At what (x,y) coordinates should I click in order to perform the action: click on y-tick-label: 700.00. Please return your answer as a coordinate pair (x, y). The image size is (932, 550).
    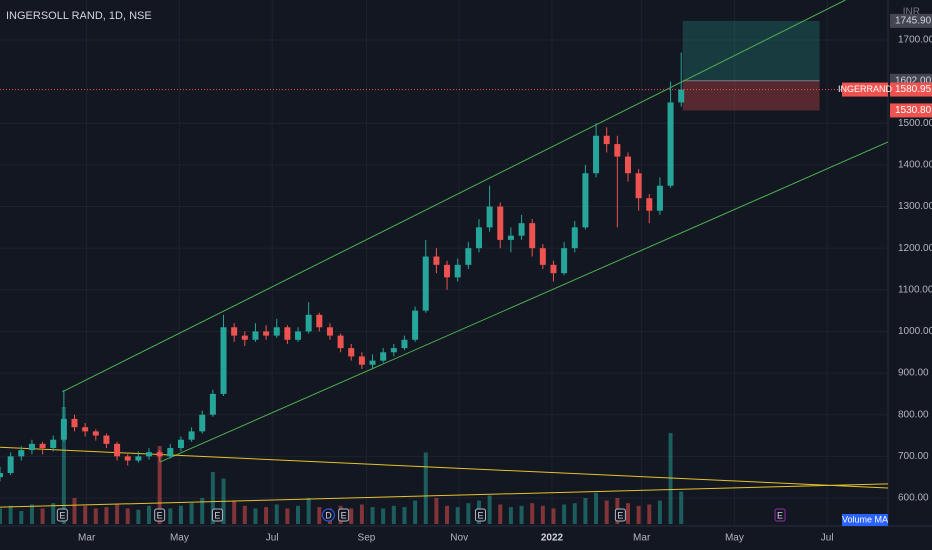
    Looking at the image, I should click on (913, 456).